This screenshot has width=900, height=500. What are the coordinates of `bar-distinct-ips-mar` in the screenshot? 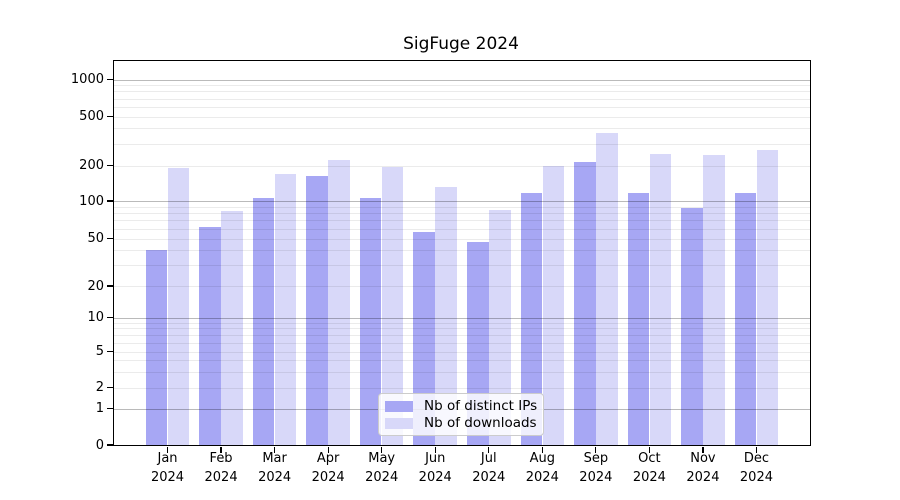 It's located at (263, 321).